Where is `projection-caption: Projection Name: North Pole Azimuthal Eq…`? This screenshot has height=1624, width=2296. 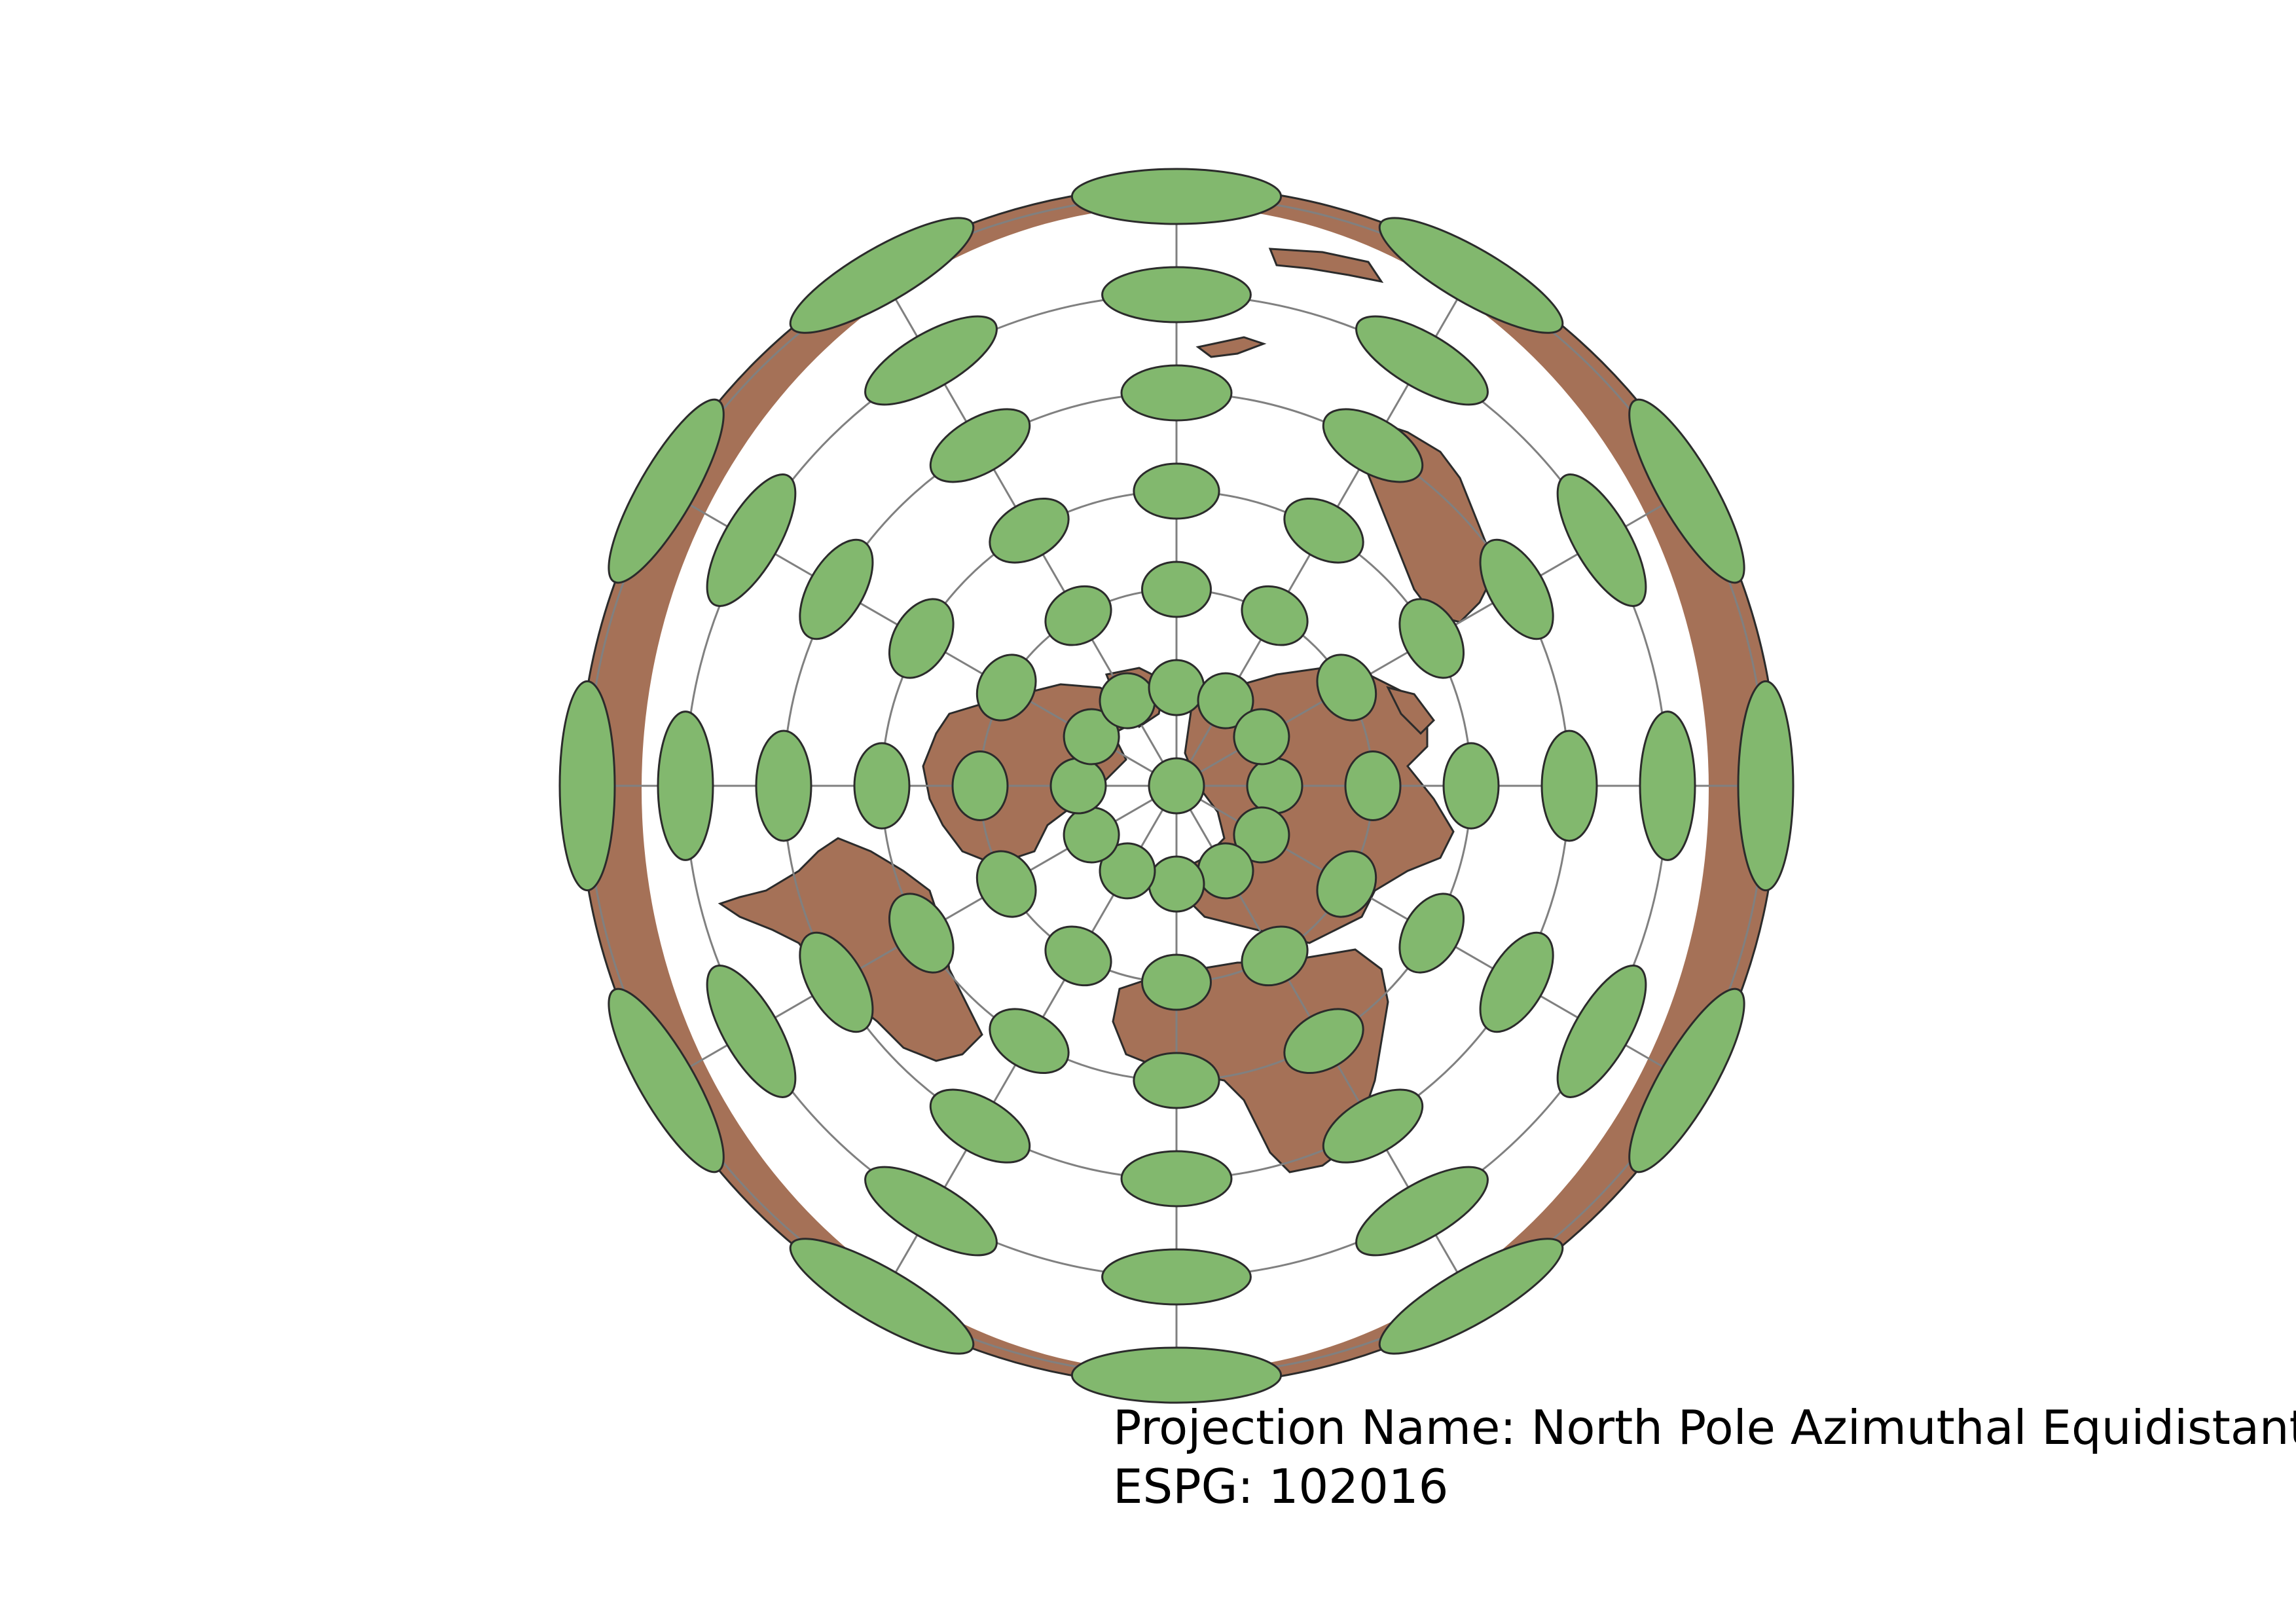 projection-caption: Projection Name: North Pole Azimuthal Eq… is located at coordinates (1704, 1457).